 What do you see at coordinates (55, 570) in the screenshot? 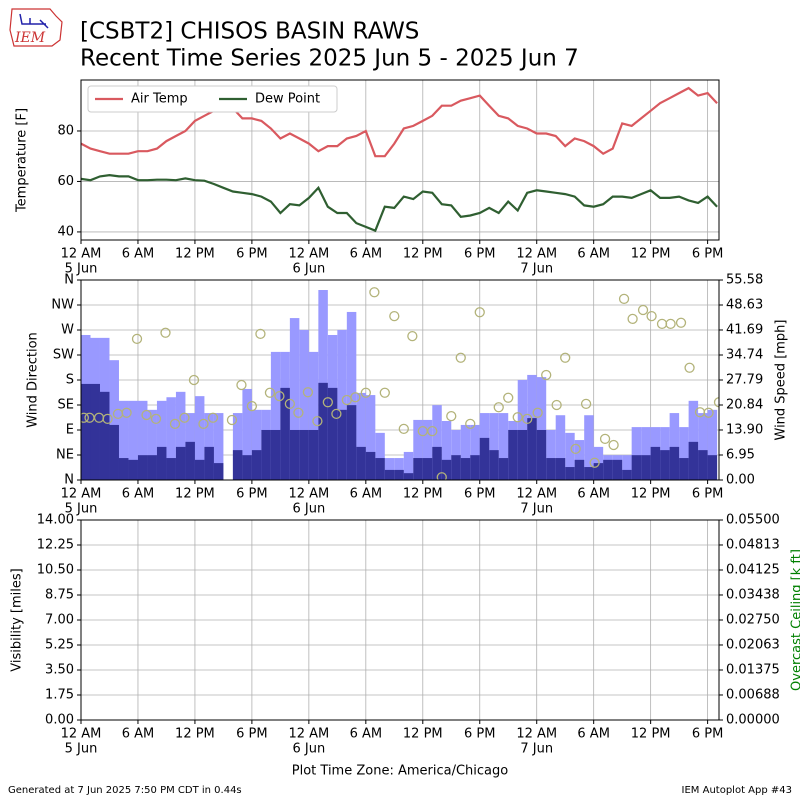
I see `y-tick-label: 10.50` at bounding box center [55, 570].